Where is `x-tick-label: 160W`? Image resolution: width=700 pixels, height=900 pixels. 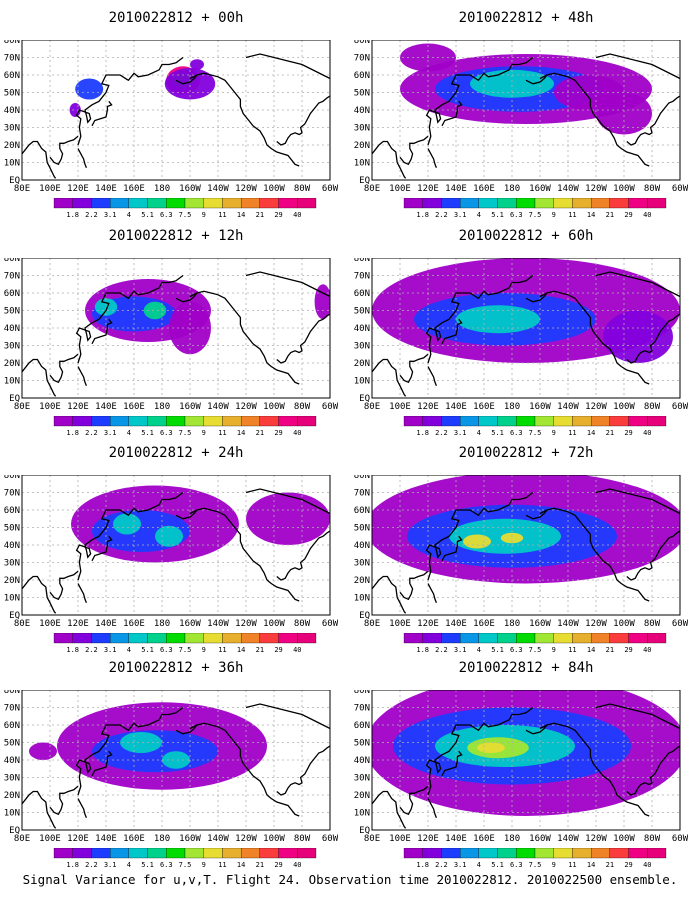 x-tick-label: 160W is located at coordinates (540, 624).